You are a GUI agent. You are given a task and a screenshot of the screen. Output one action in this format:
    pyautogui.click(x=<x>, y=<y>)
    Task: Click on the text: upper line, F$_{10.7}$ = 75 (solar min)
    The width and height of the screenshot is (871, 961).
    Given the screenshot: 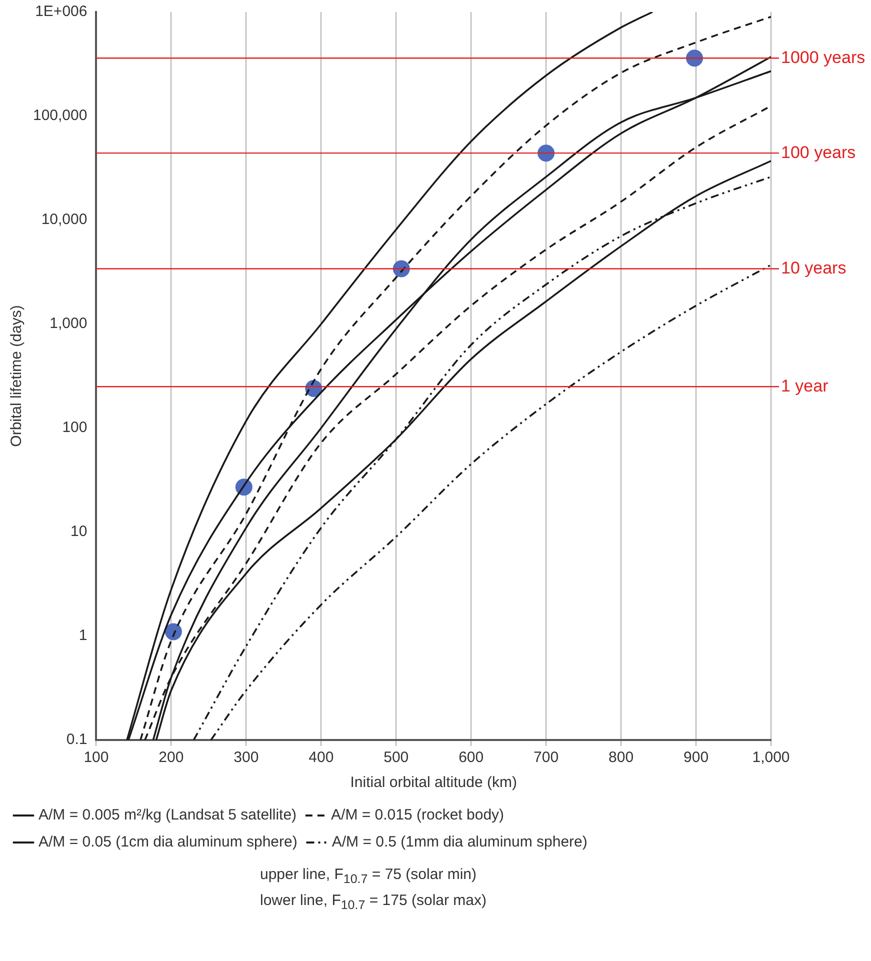 What is the action you would take?
    pyautogui.click(x=369, y=876)
    